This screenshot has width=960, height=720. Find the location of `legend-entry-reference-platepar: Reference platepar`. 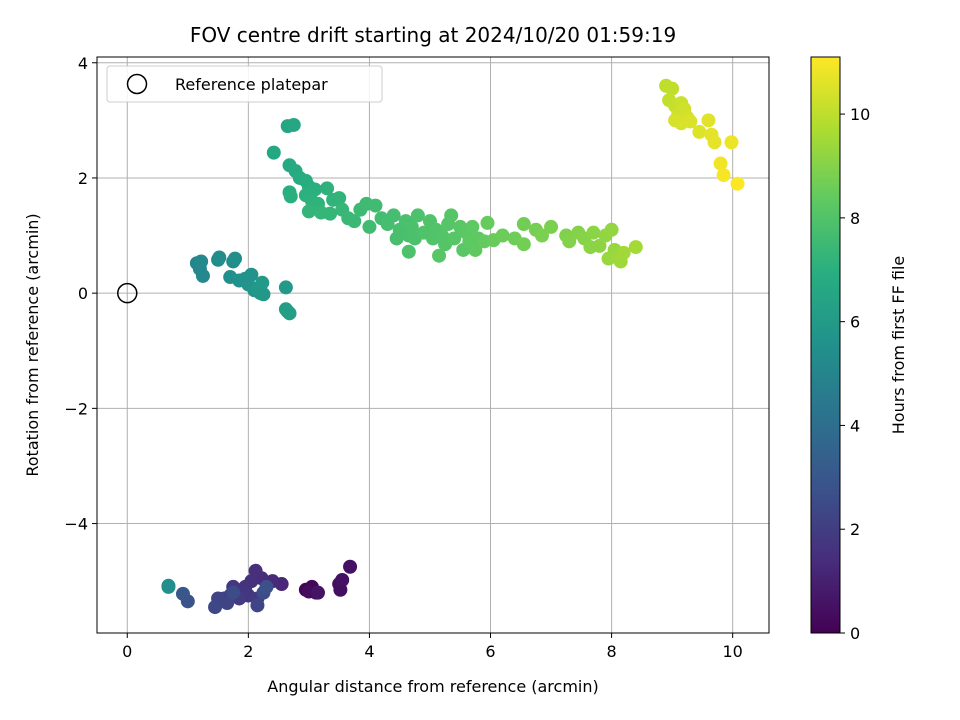

legend-entry-reference-platepar: Reference platepar is located at coordinates (251, 84).